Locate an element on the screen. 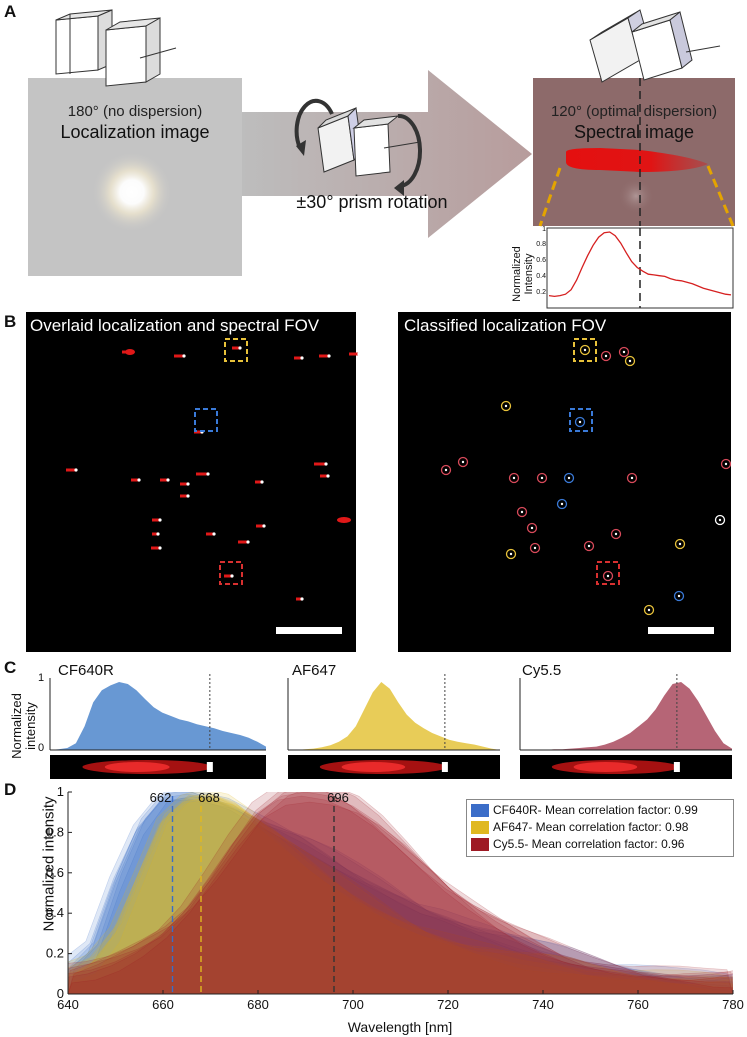 The image size is (747, 1037). panel-c-title-cy55: Cy5.5 is located at coordinates (542, 670).